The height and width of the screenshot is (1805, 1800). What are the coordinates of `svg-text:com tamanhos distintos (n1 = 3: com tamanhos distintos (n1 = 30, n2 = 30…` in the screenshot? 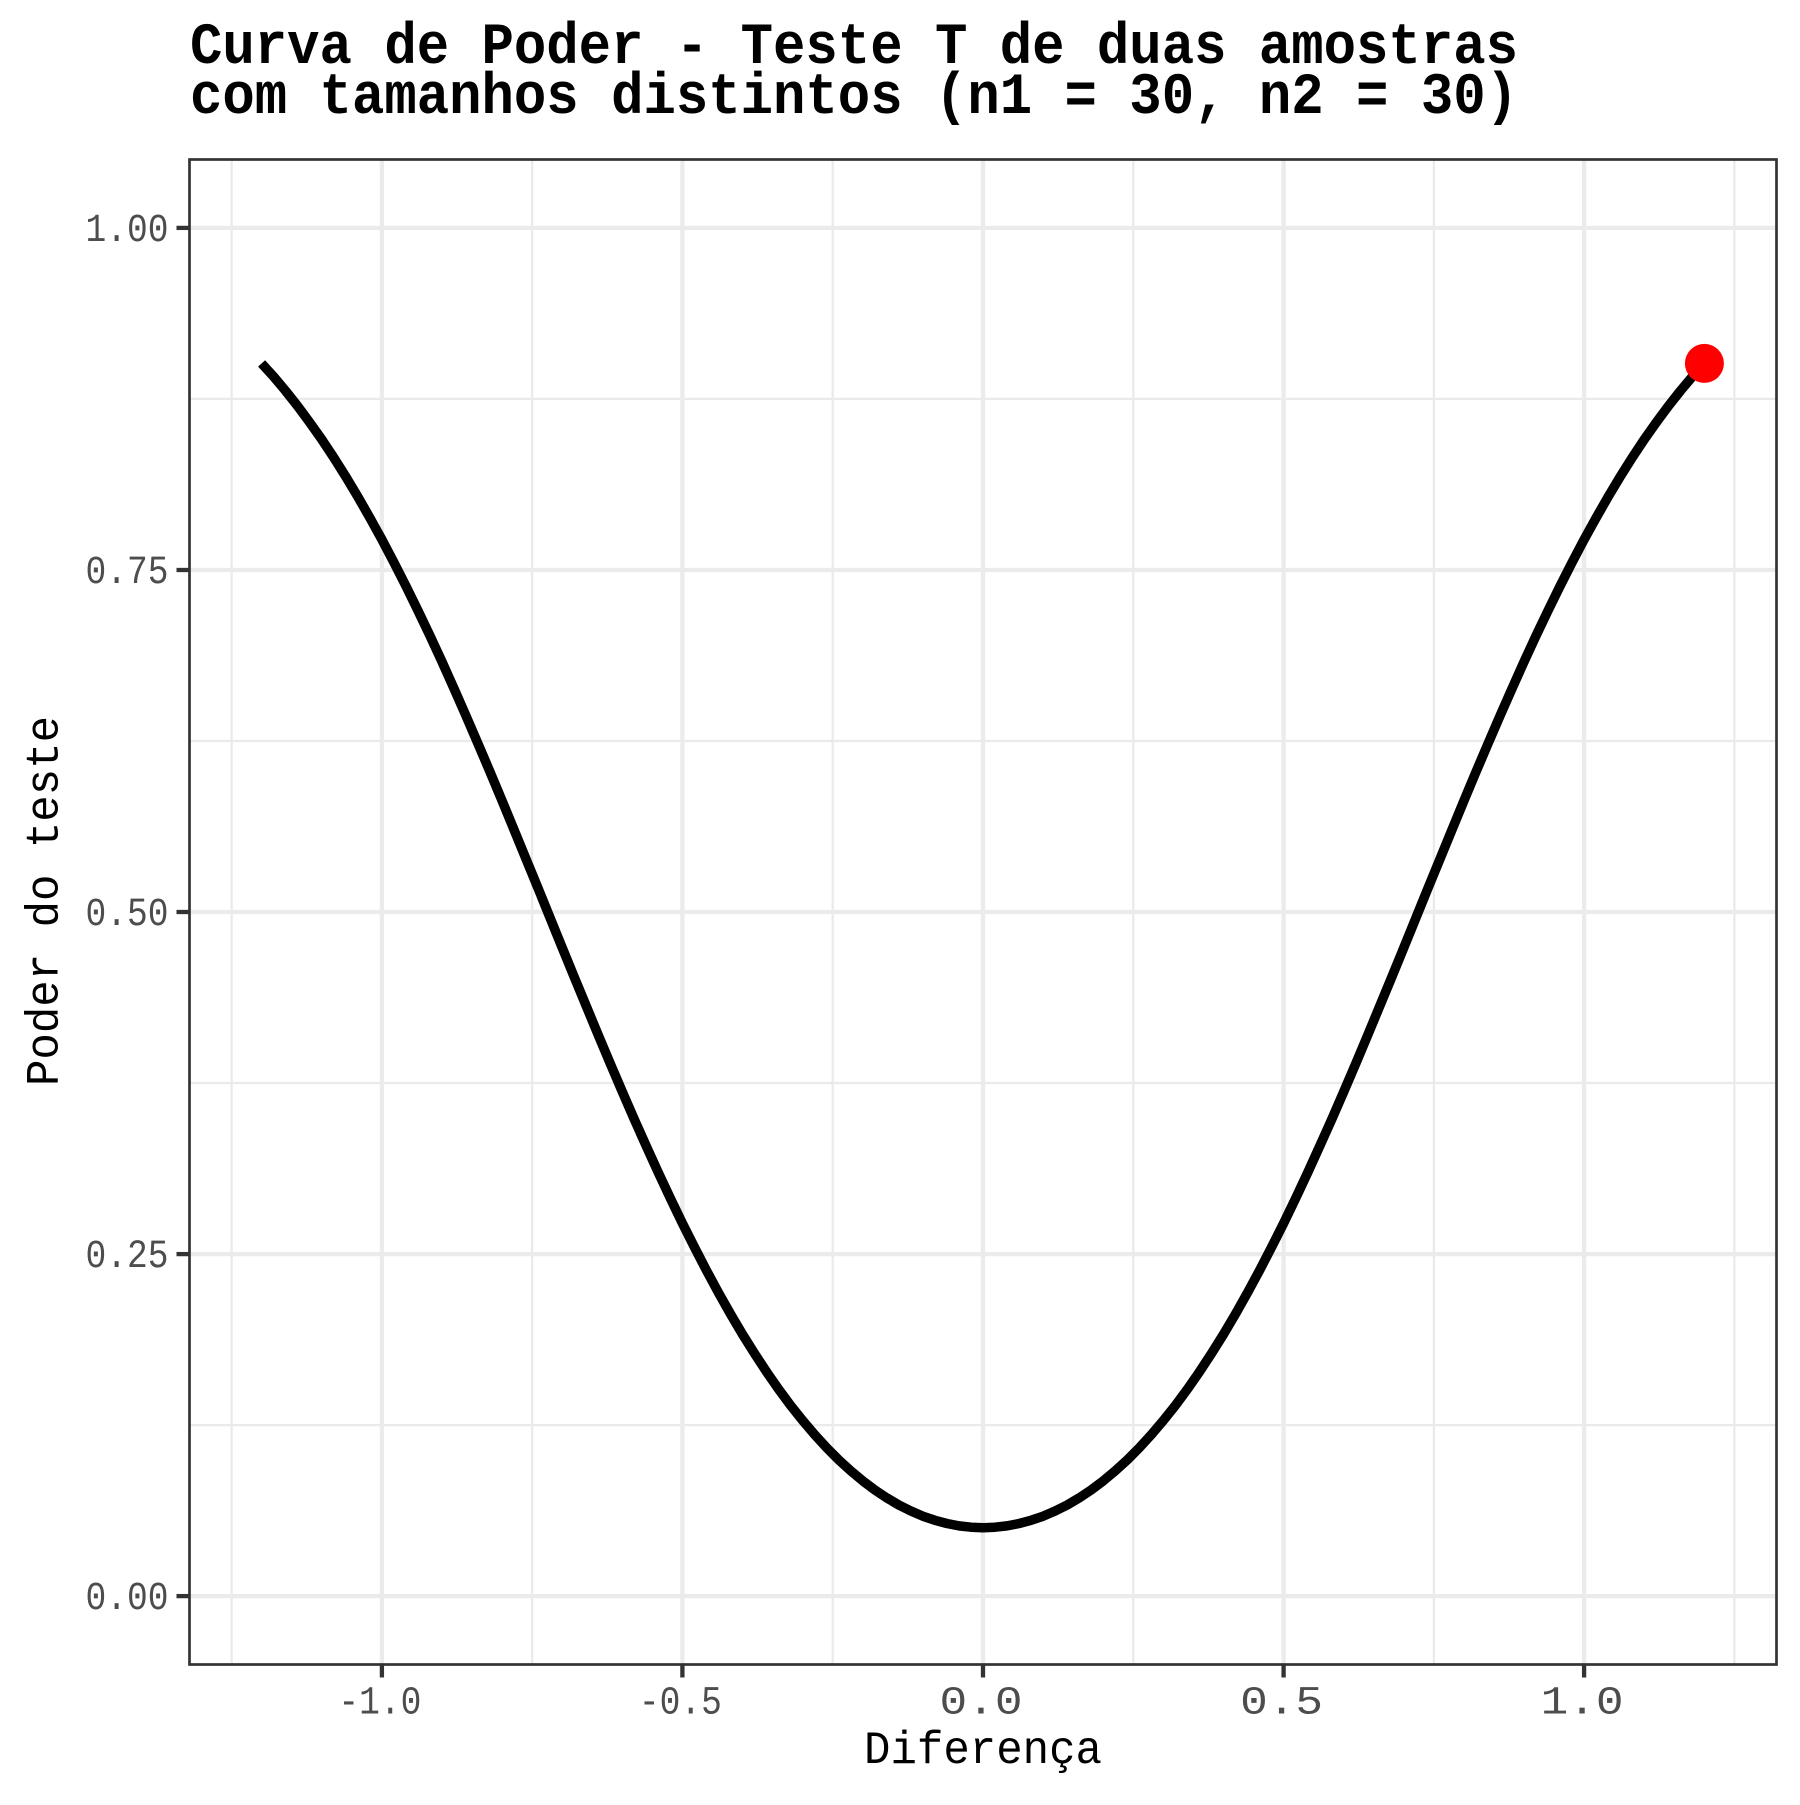 It's located at (854, 98).